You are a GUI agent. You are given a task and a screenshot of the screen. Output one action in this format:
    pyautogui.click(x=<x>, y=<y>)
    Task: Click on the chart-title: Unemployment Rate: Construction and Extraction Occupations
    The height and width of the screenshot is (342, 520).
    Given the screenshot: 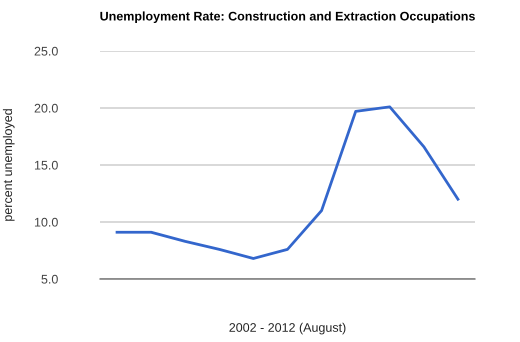 What is the action you would take?
    pyautogui.click(x=287, y=17)
    